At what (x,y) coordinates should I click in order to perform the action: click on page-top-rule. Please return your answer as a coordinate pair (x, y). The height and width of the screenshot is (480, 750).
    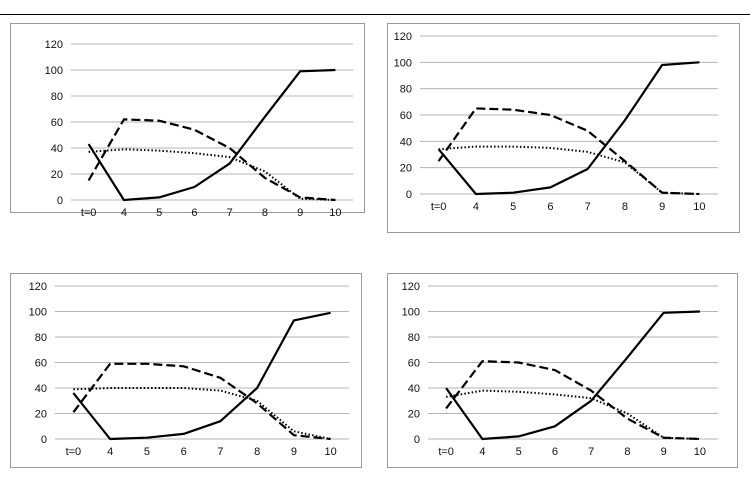
    Looking at the image, I should click on (375, 14).